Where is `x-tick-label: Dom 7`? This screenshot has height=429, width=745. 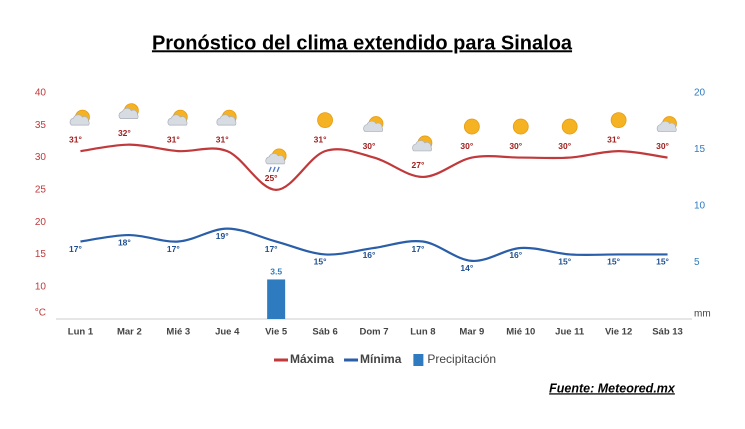 x-tick-label: Dom 7 is located at coordinates (373, 332).